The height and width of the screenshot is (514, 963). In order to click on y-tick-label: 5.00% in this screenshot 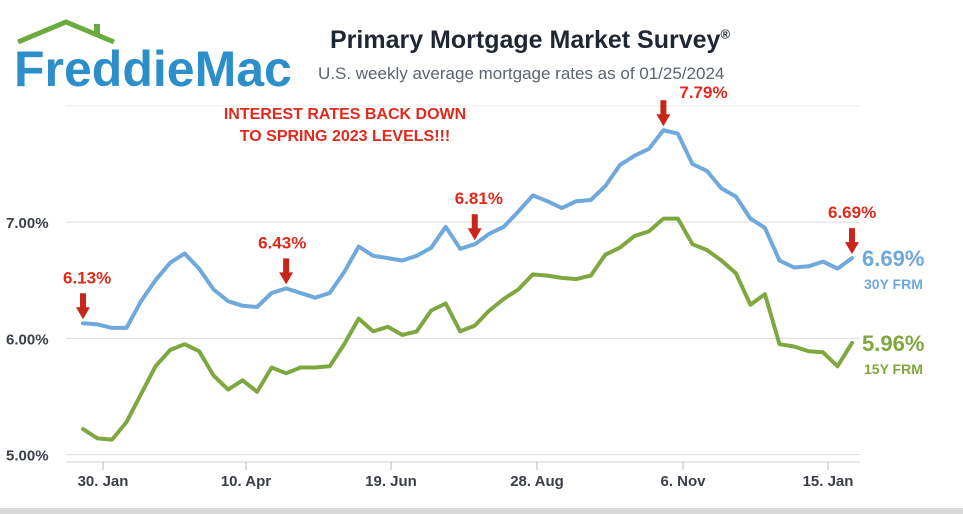, I will do `click(27, 456)`.